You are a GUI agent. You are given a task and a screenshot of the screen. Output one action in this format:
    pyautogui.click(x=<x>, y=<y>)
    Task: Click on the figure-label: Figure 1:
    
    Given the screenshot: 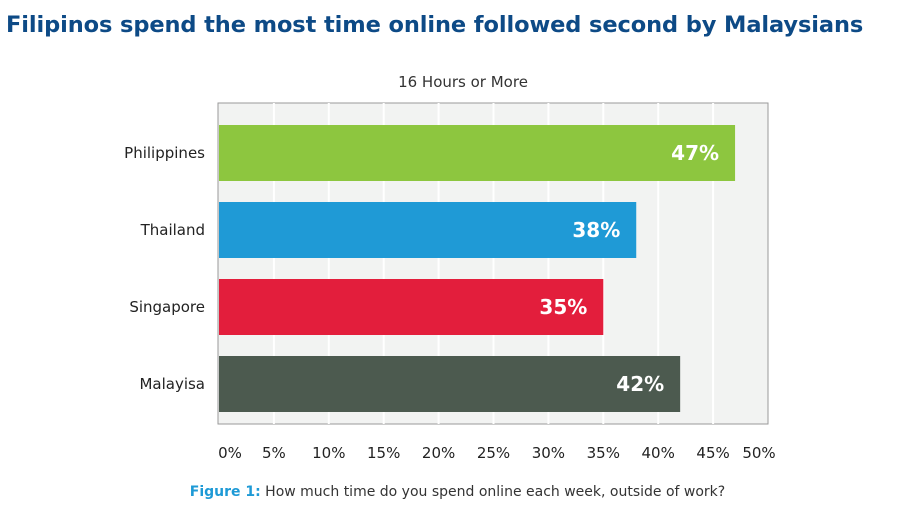 What is the action you would take?
    pyautogui.click(x=225, y=492)
    